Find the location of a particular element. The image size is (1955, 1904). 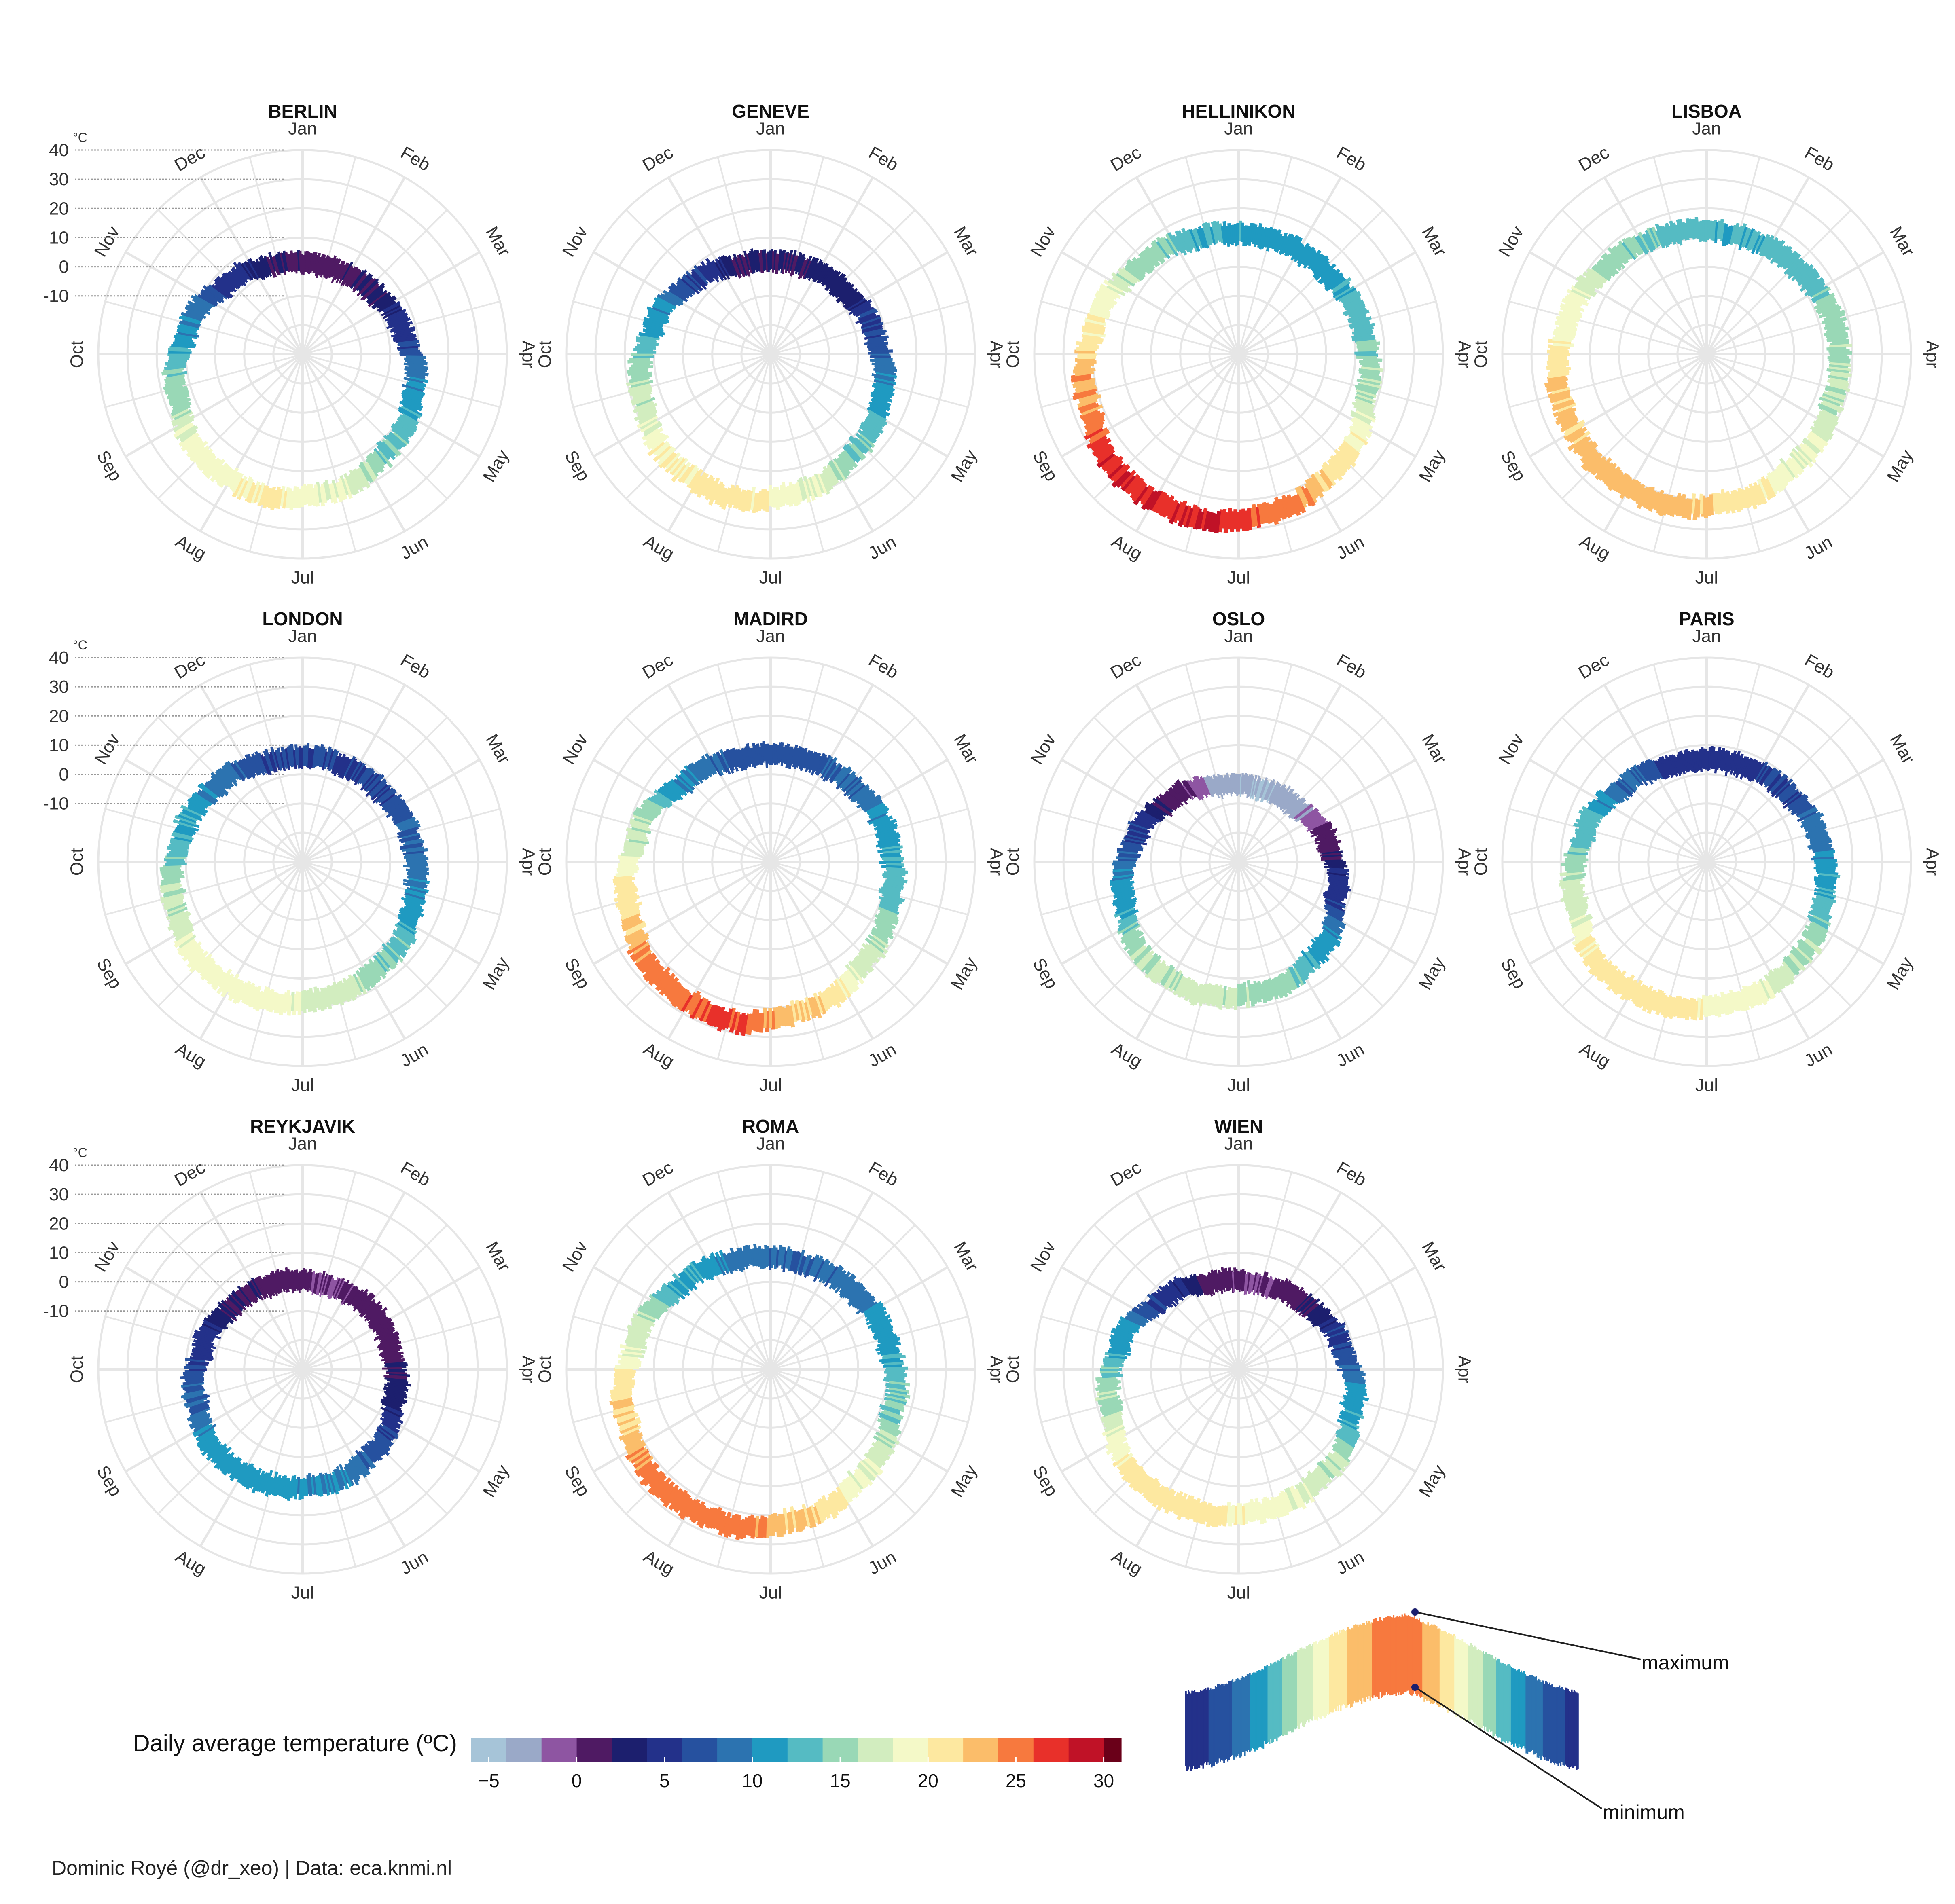

maximum-label: maximum is located at coordinates (1685, 1663).